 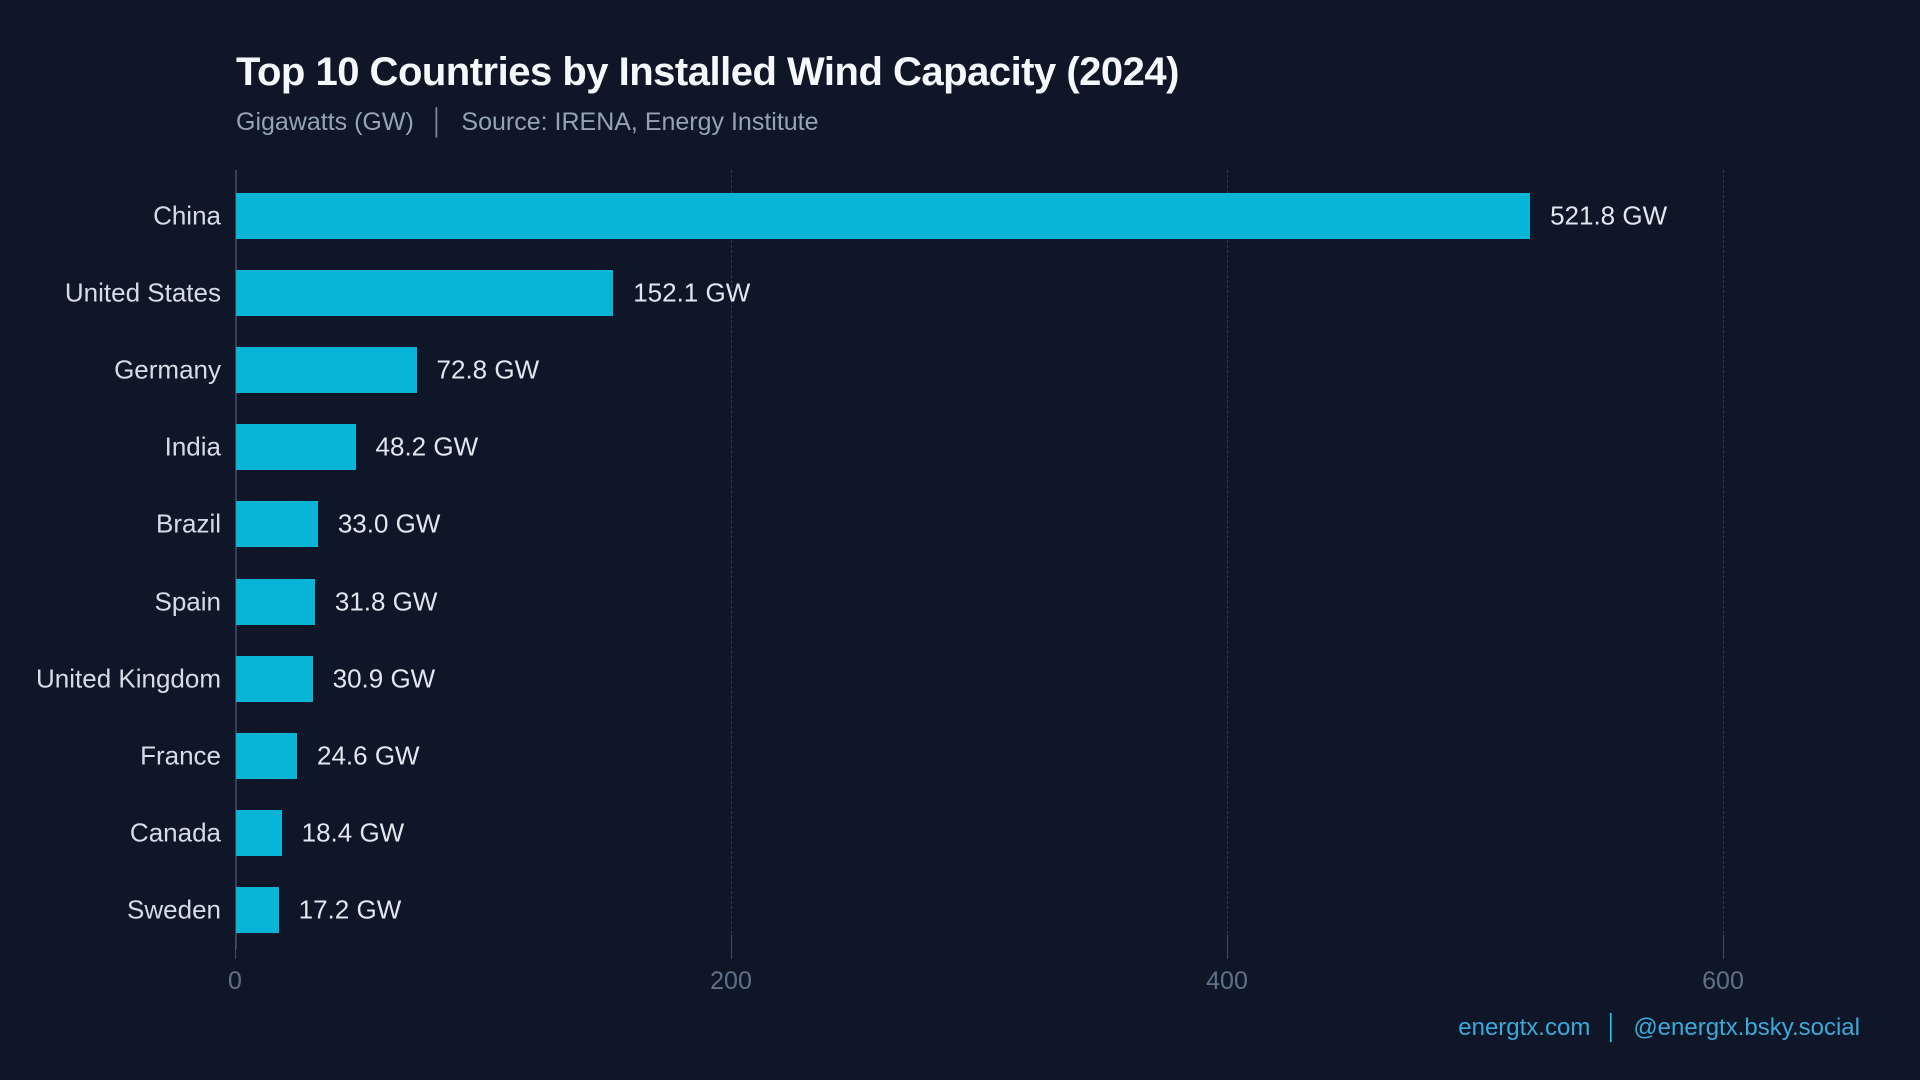 What do you see at coordinates (1746, 1027) in the screenshot?
I see `footer-social-link: @energtx.bsky.social` at bounding box center [1746, 1027].